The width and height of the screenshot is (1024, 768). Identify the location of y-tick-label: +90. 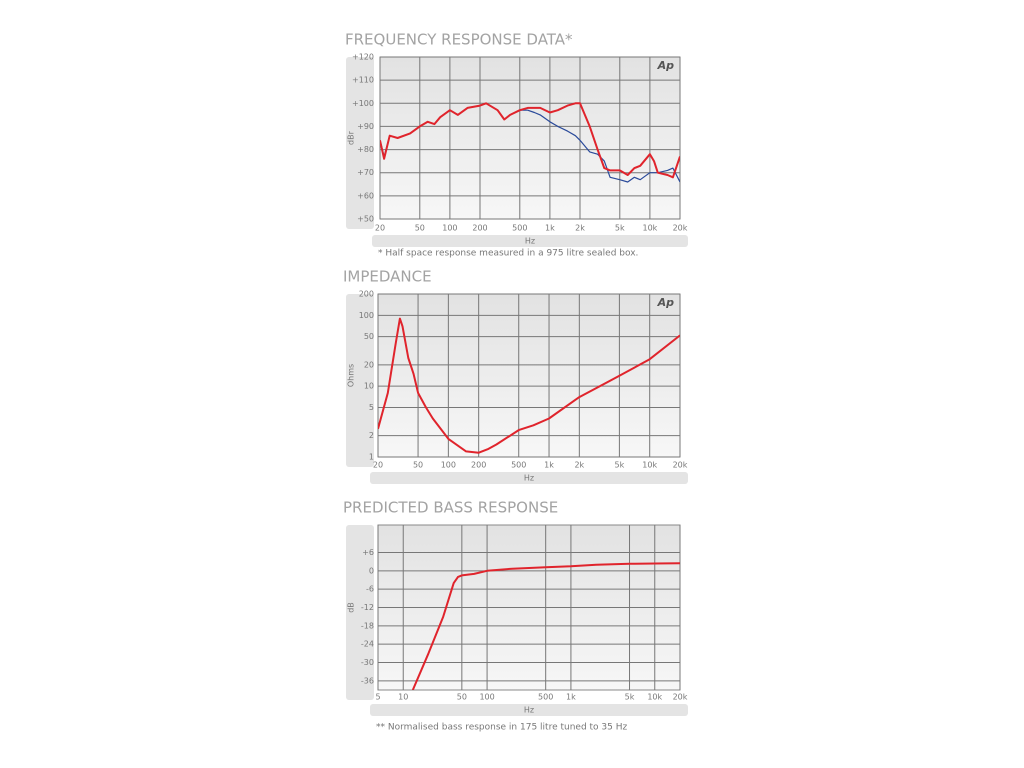
(365, 126).